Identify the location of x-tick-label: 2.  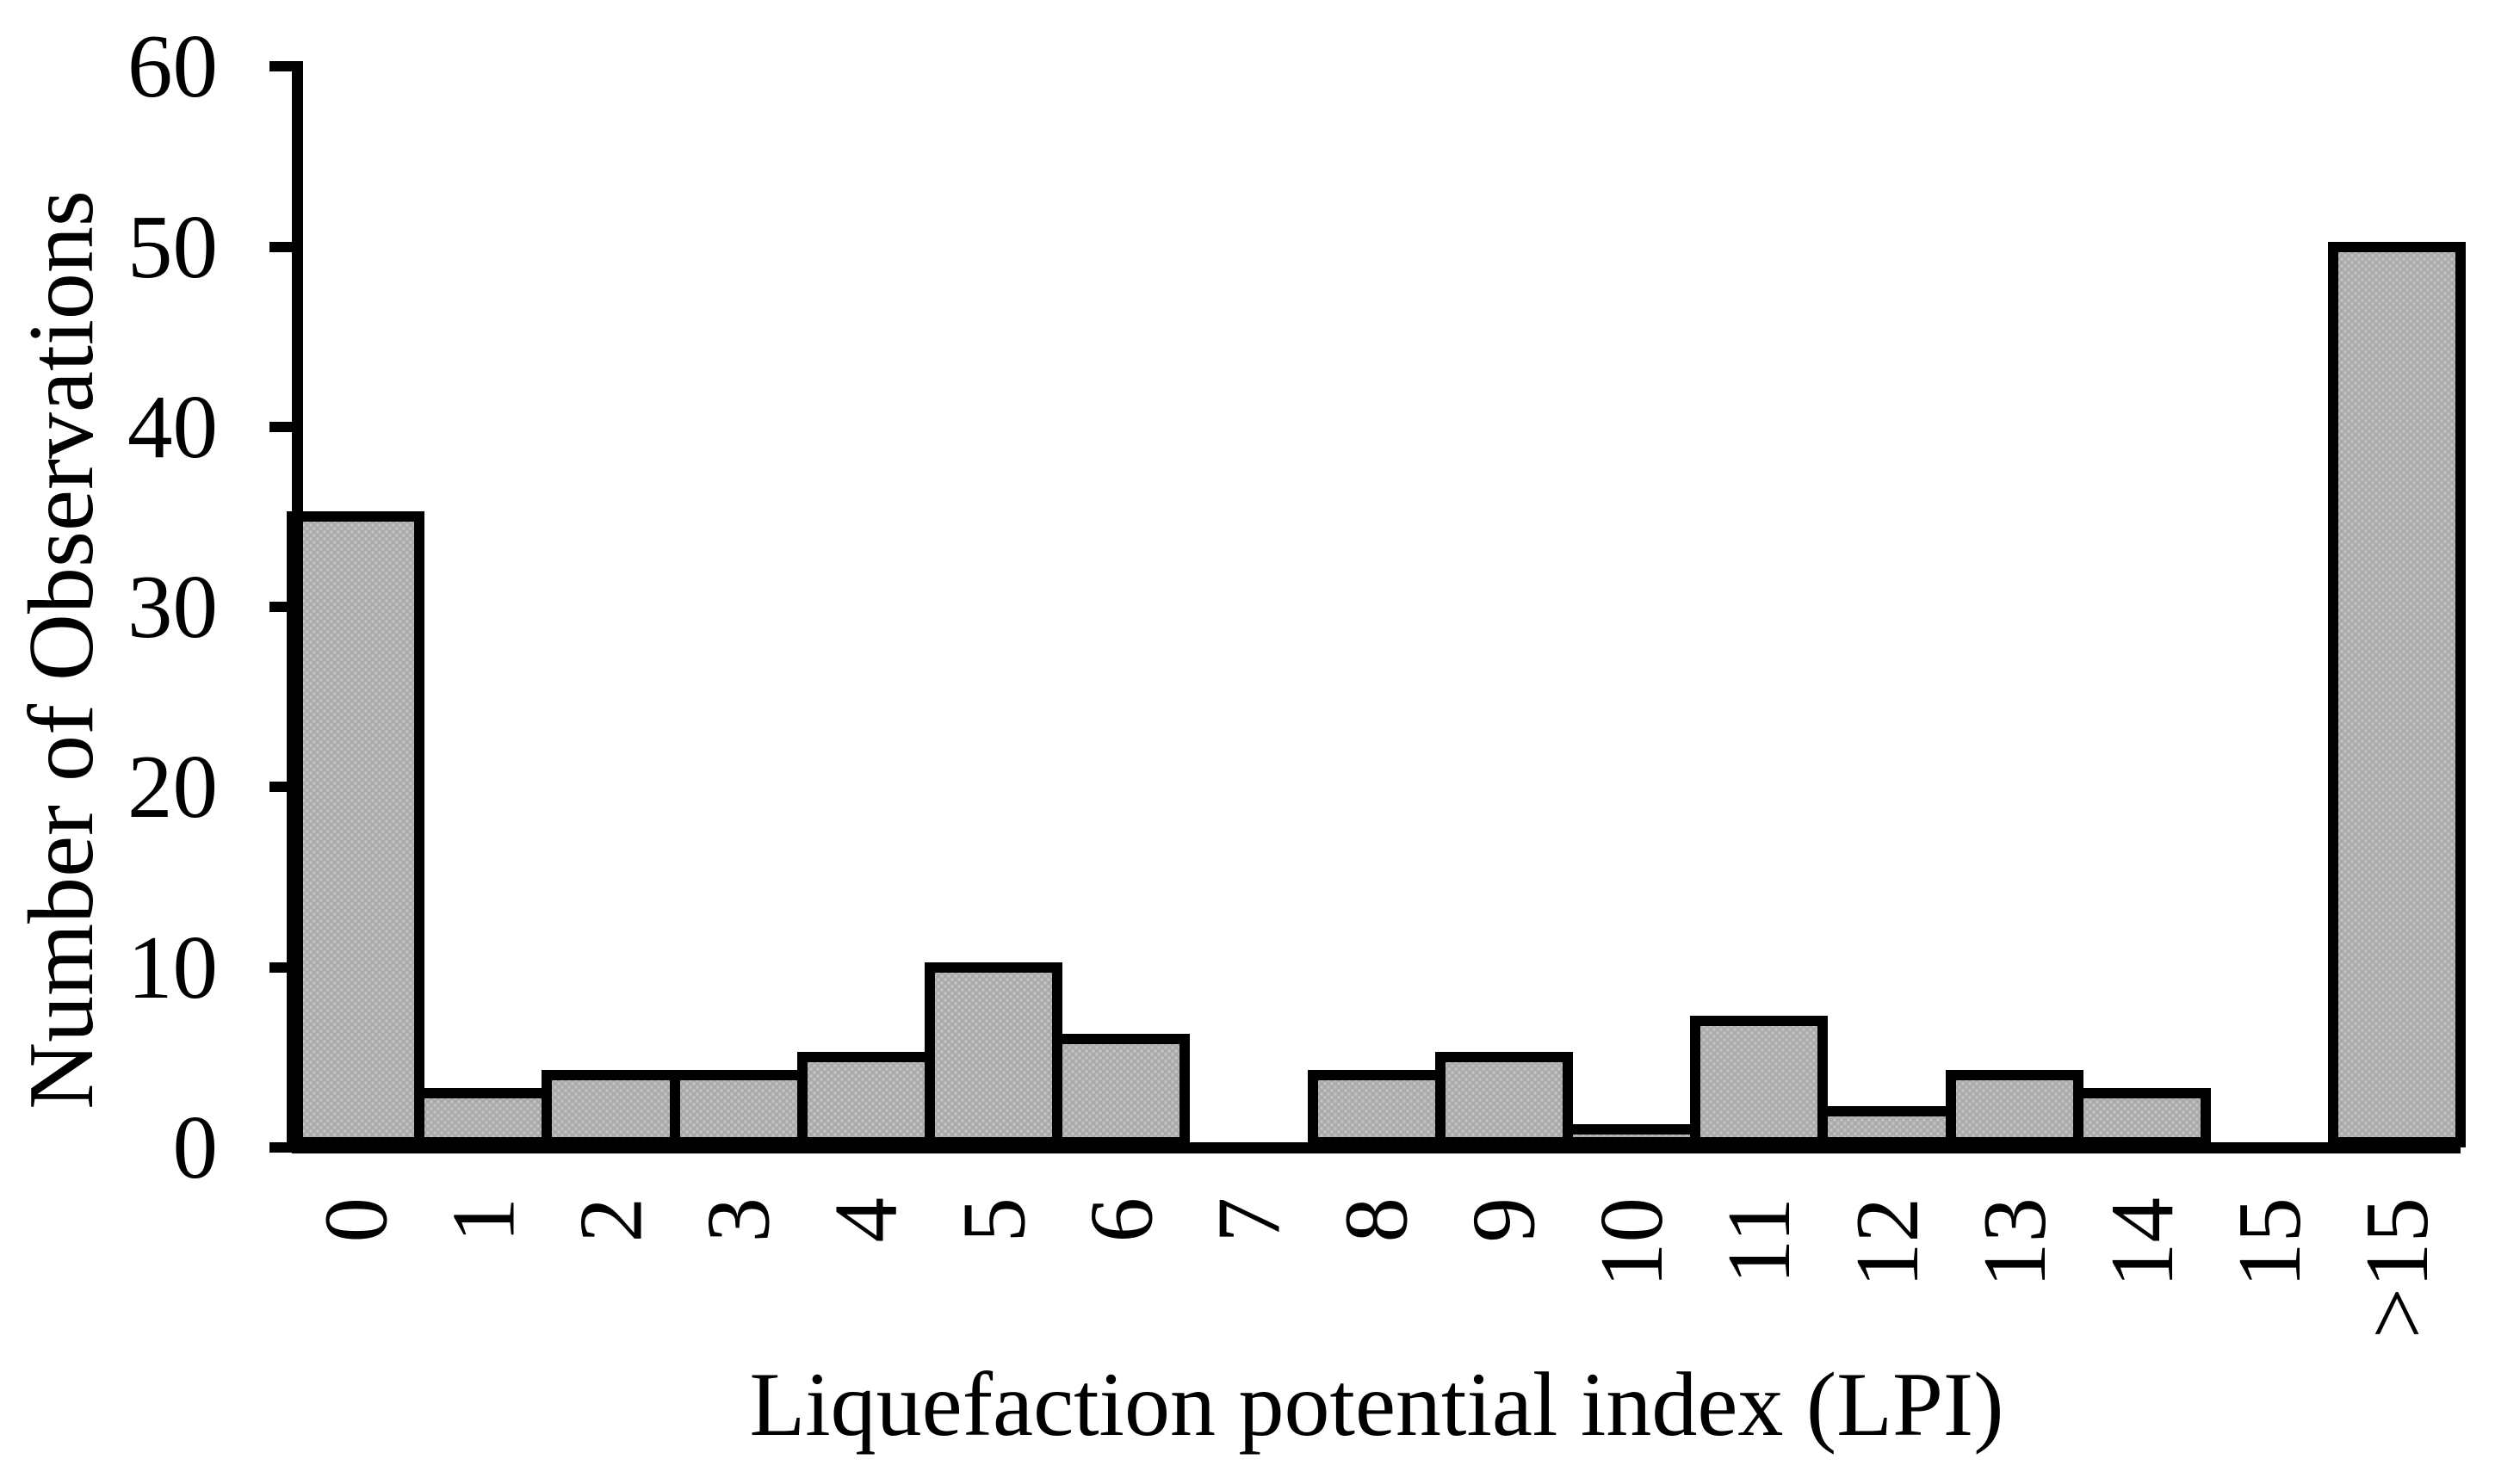
(610, 1220).